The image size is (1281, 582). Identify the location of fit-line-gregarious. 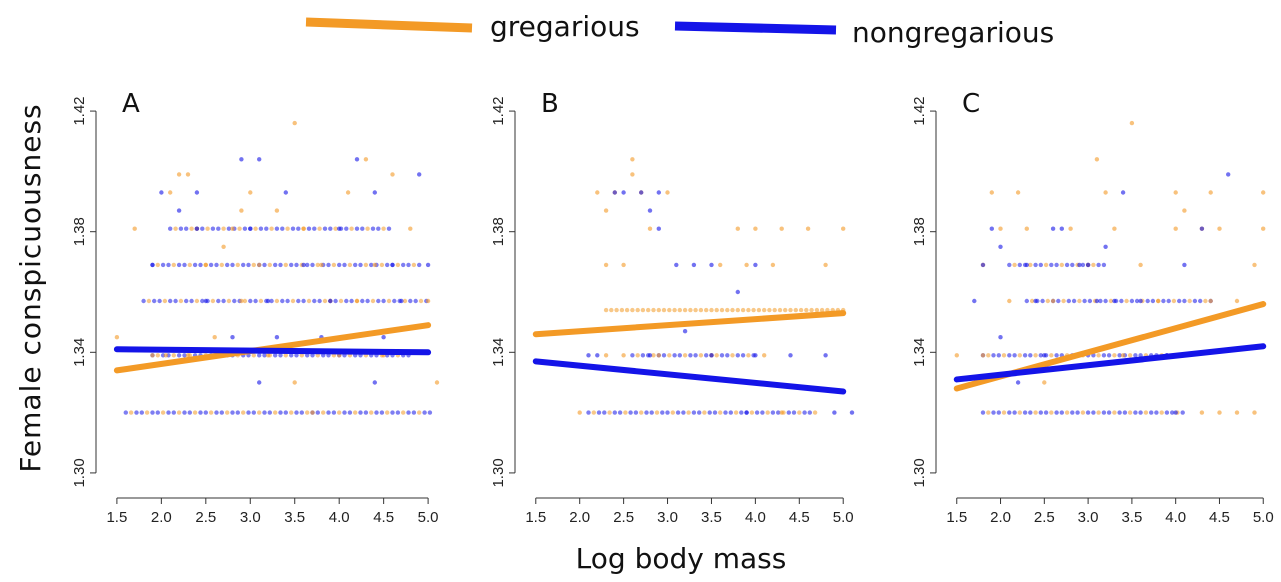
(272, 348).